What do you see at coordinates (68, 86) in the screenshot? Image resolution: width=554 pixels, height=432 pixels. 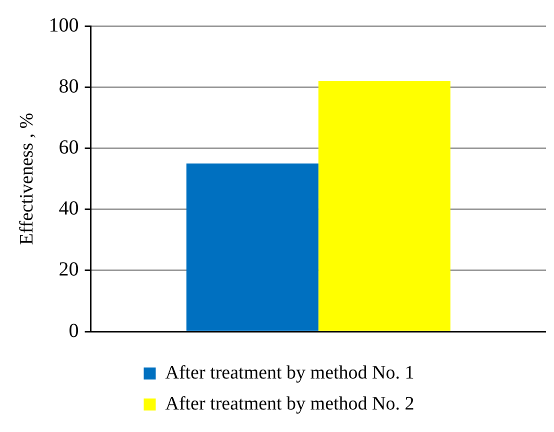 I see `y-tick-label: 80` at bounding box center [68, 86].